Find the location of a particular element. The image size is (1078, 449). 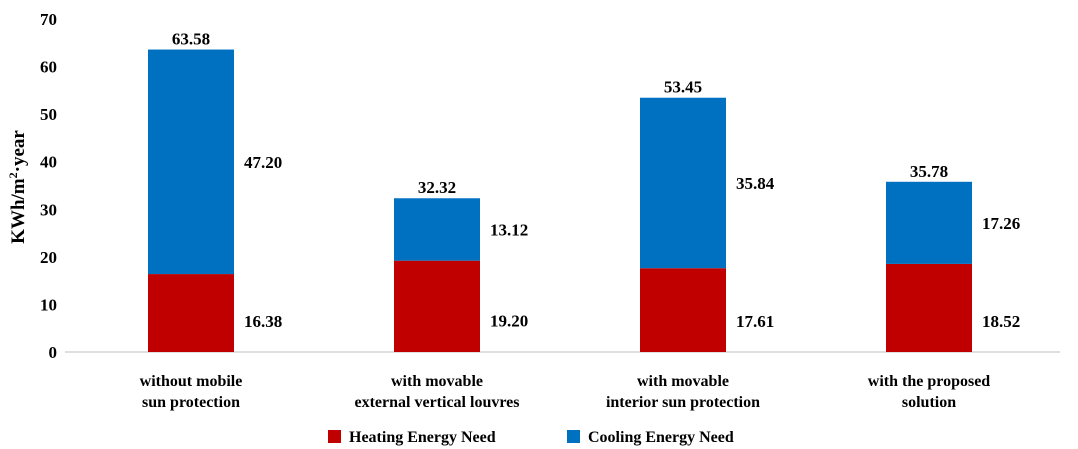

data-label-total: 35.78 is located at coordinates (929, 171).